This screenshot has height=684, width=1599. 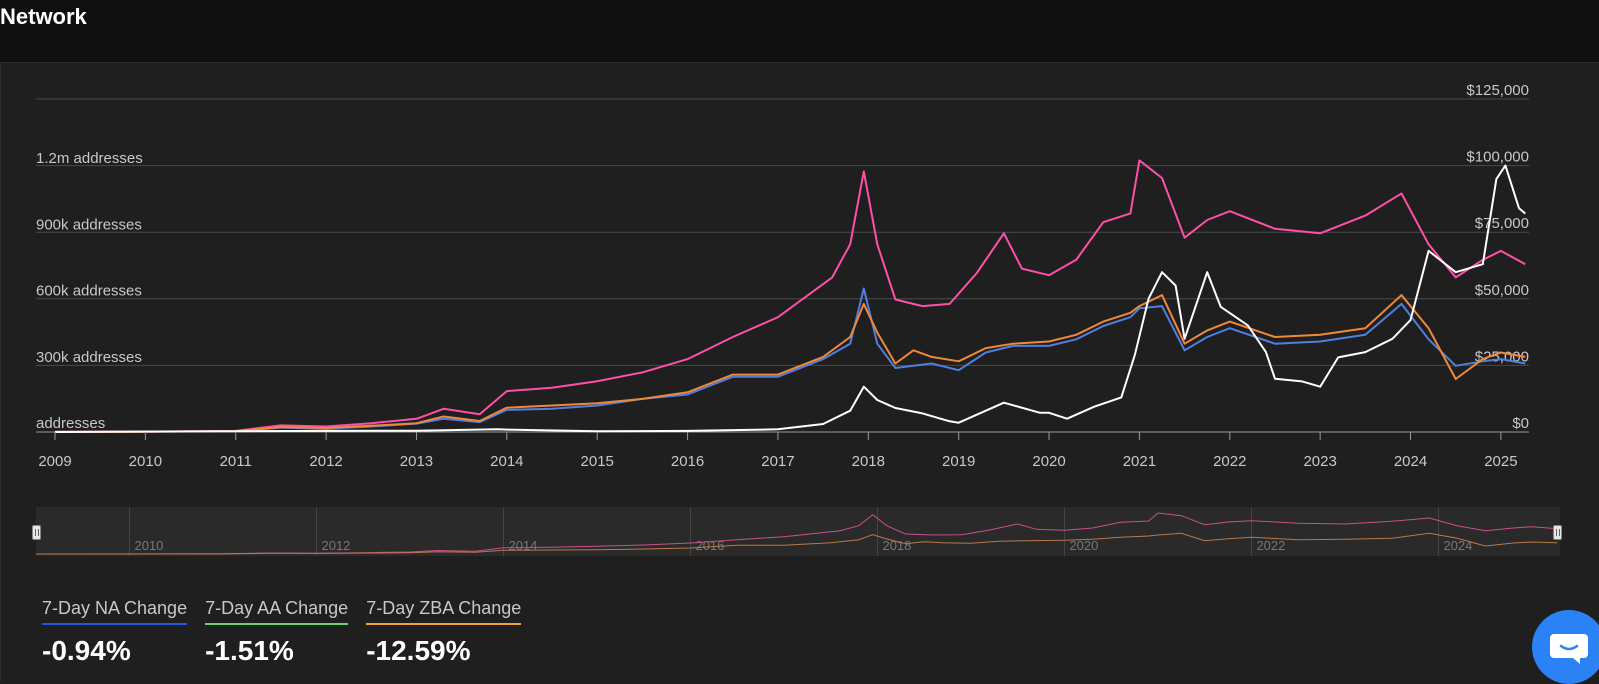 I want to click on navigator-label: 2018, so click(x=896, y=545).